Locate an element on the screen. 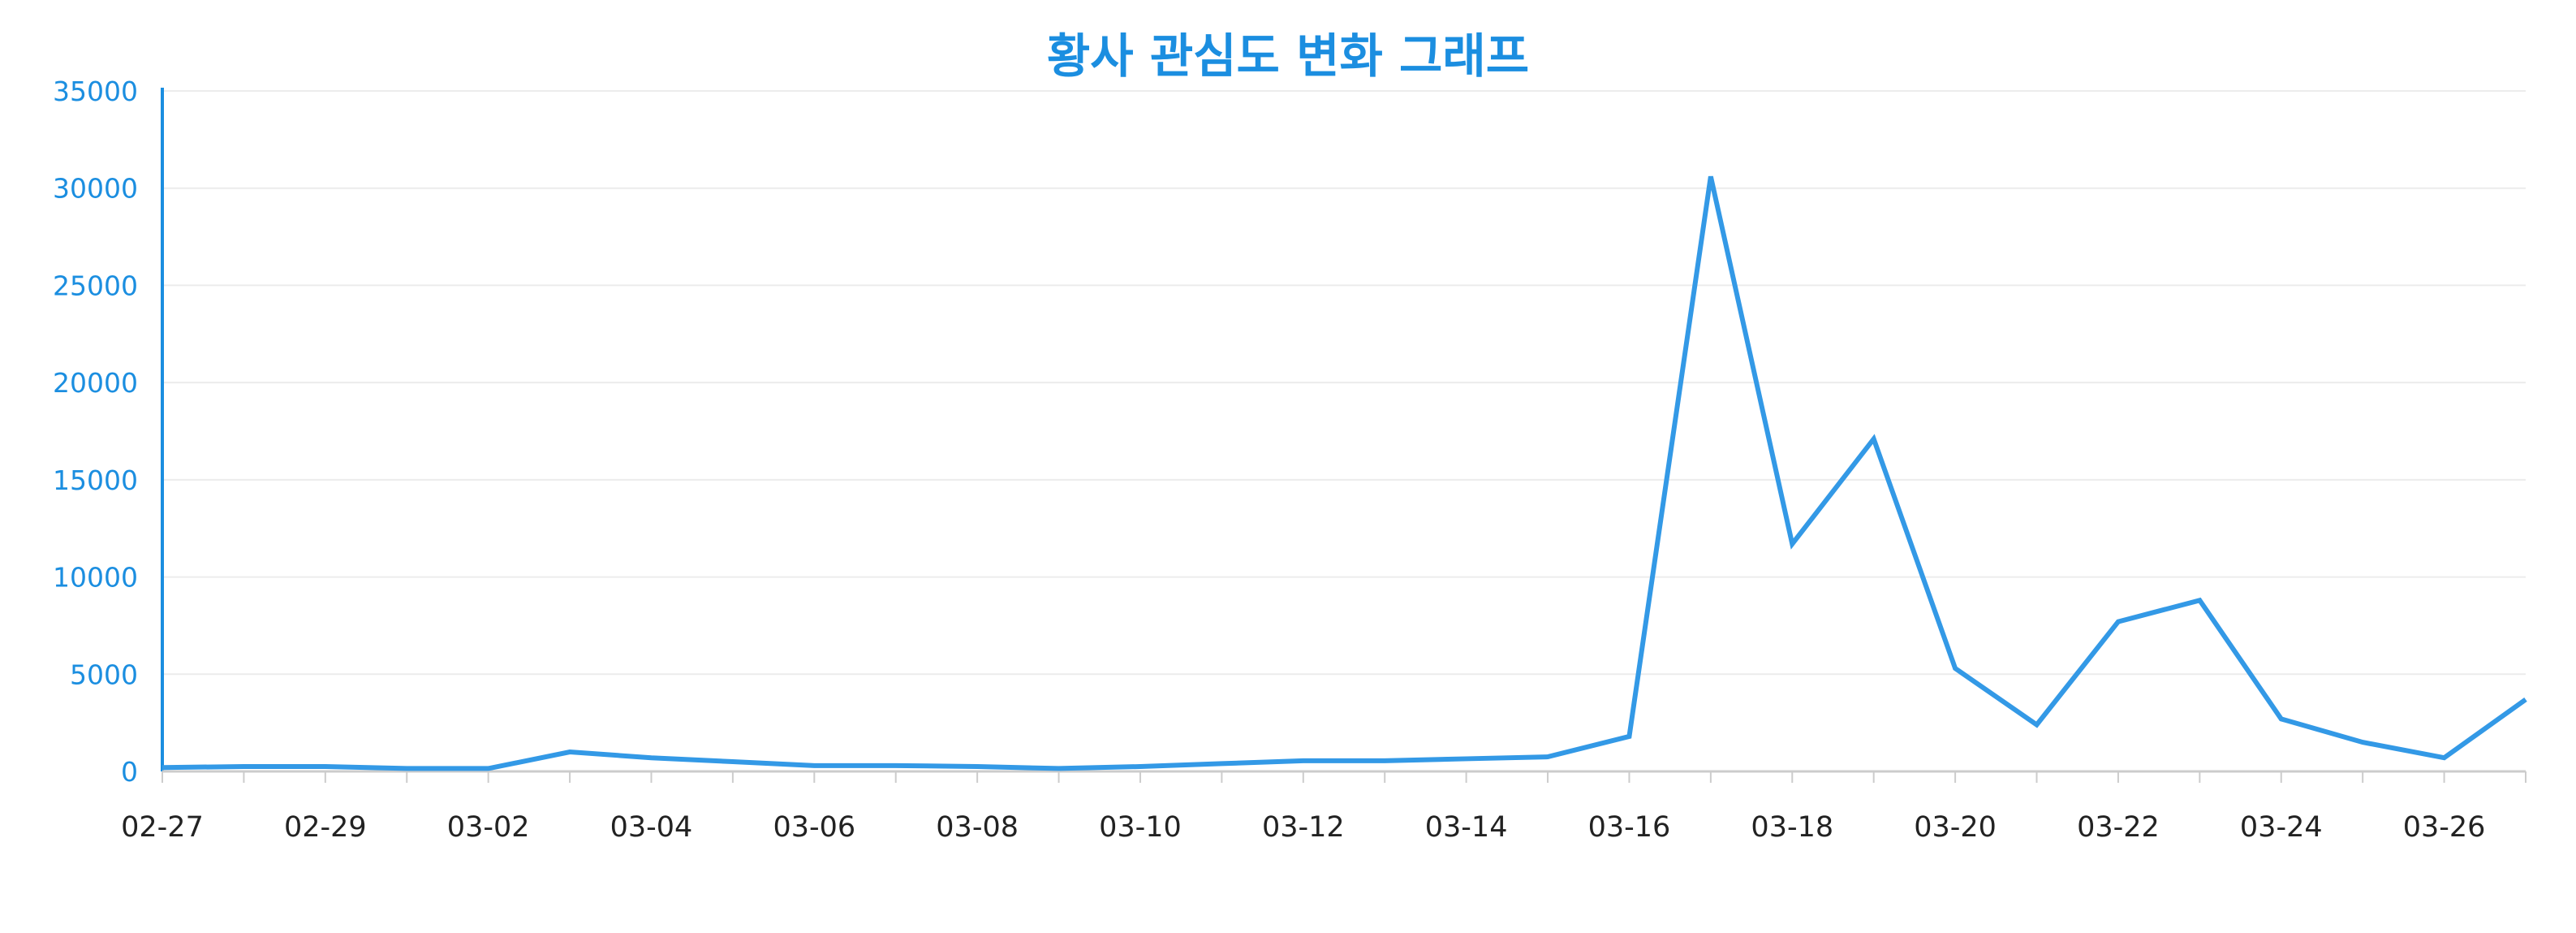  chart-title: 황사 관심도 변화 그래프 is located at coordinates (1288, 56).